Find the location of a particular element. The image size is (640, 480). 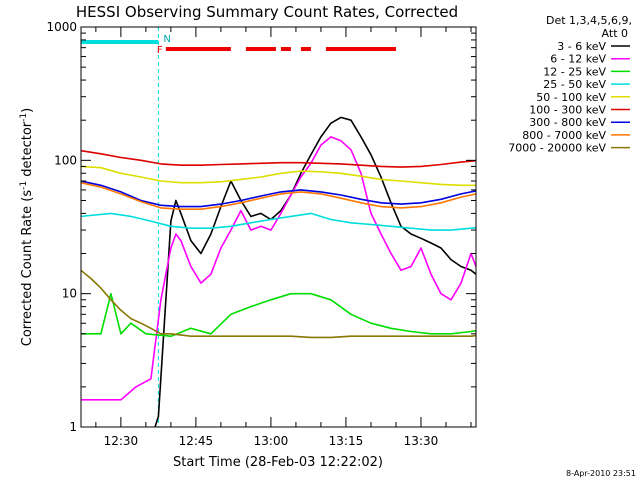

legend-header: Att 0 is located at coordinates (615, 33).